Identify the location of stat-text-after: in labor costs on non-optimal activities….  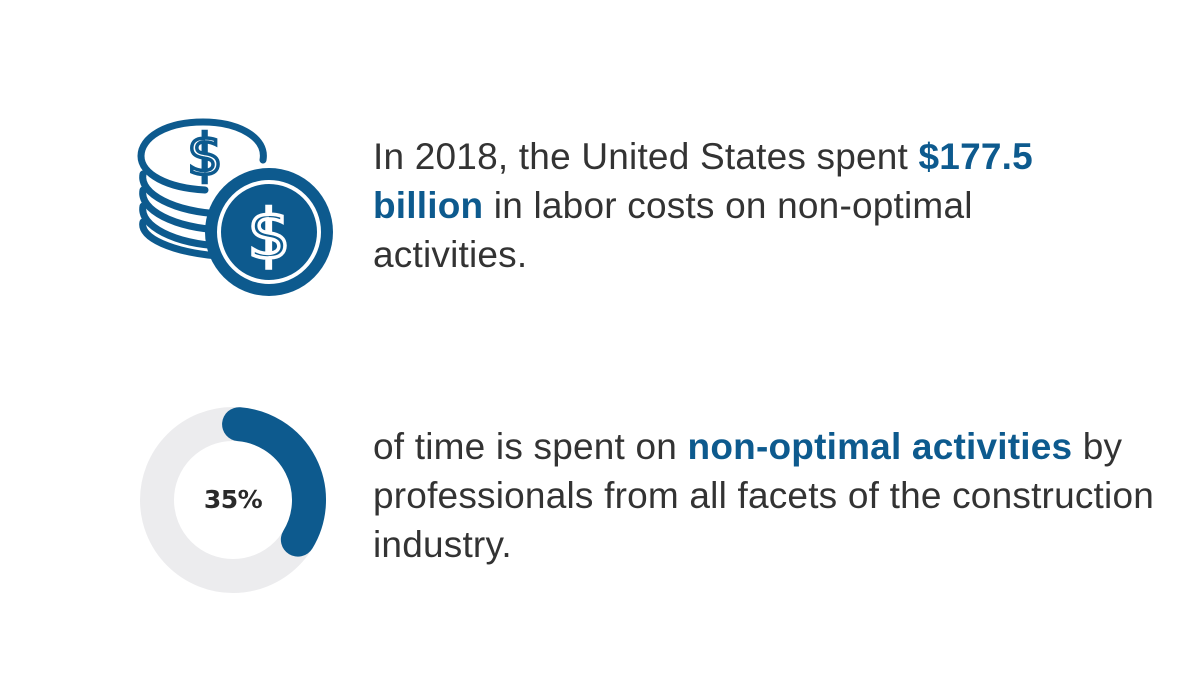
(673, 230).